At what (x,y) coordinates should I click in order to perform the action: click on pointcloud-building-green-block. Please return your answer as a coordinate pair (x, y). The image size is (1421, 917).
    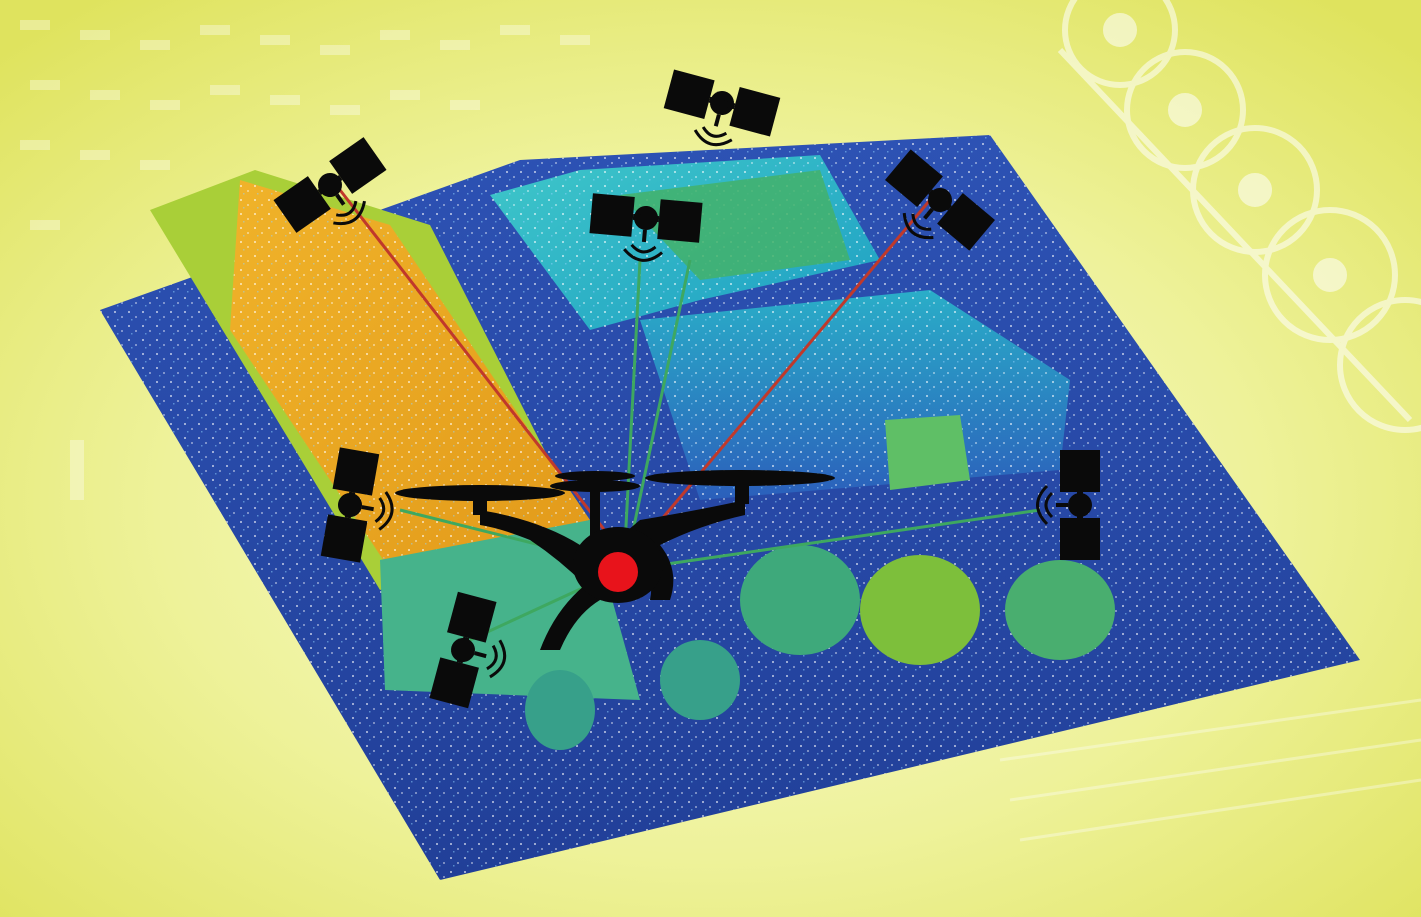
    Looking at the image, I should click on (927, 452).